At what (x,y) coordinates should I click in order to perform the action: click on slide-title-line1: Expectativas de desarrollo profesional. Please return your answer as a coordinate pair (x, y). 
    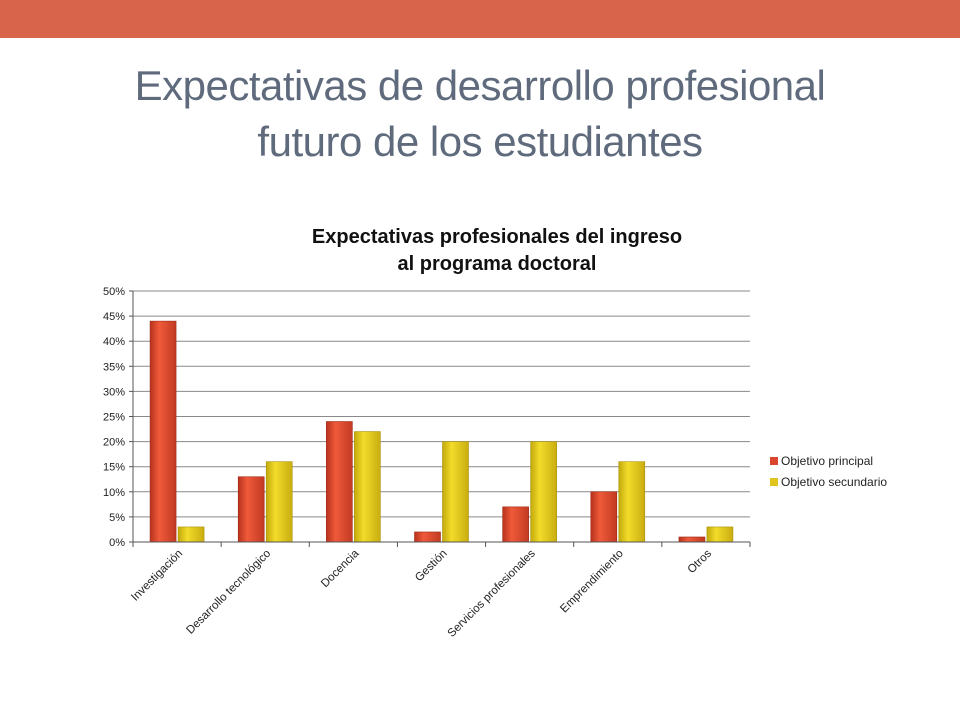
    Looking at the image, I should click on (480, 85).